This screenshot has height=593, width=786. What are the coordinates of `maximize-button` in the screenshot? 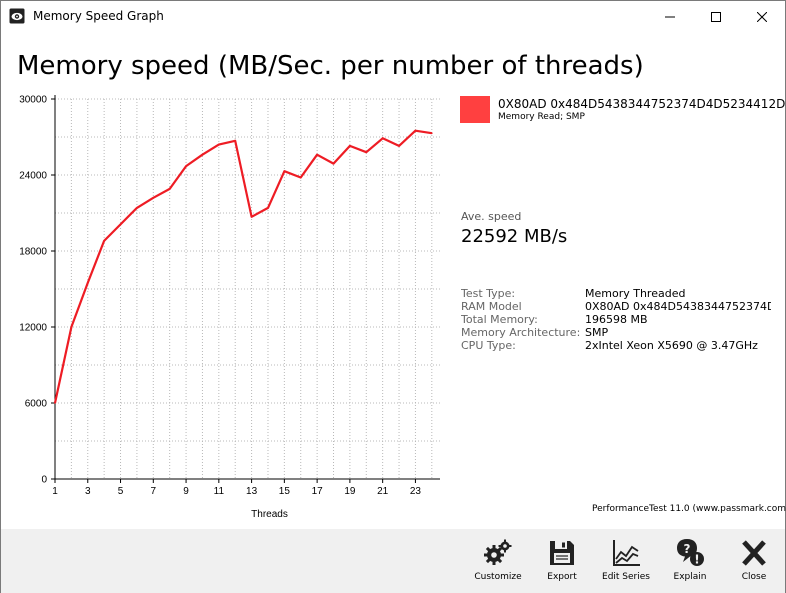 It's located at (716, 16).